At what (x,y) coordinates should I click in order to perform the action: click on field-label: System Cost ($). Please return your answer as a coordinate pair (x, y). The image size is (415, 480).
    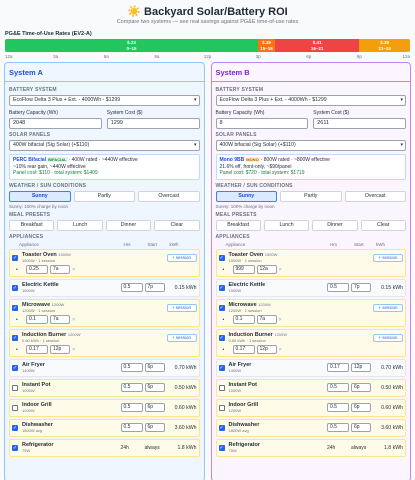
    Looking at the image, I should click on (124, 113).